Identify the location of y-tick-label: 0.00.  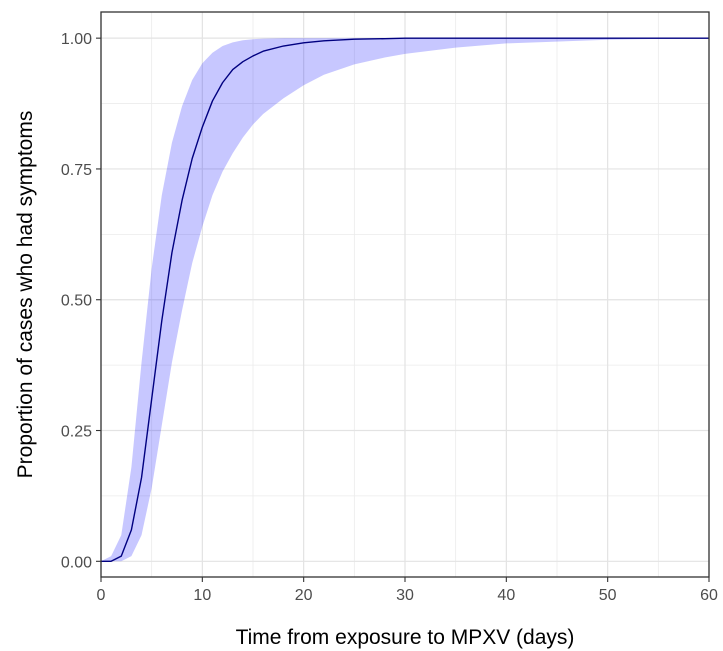
(76, 562).